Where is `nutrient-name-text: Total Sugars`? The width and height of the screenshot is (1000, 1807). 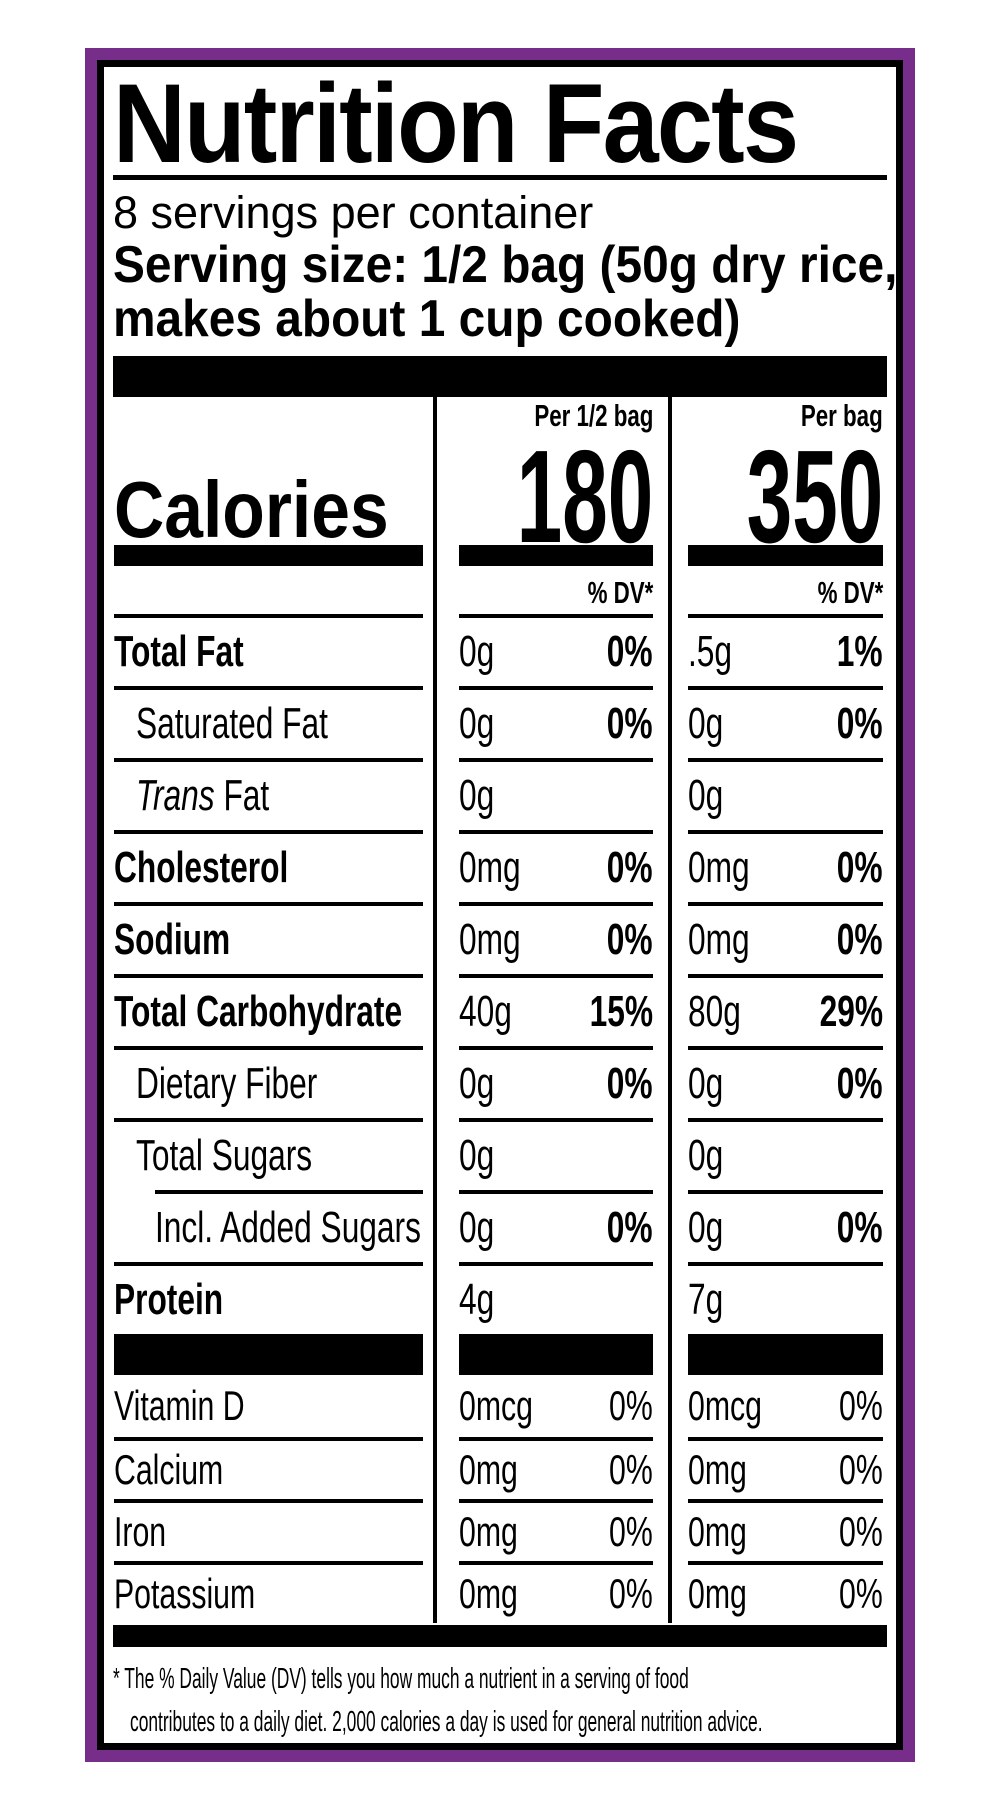
nutrient-name-text: Total Sugars is located at coordinates (224, 1155).